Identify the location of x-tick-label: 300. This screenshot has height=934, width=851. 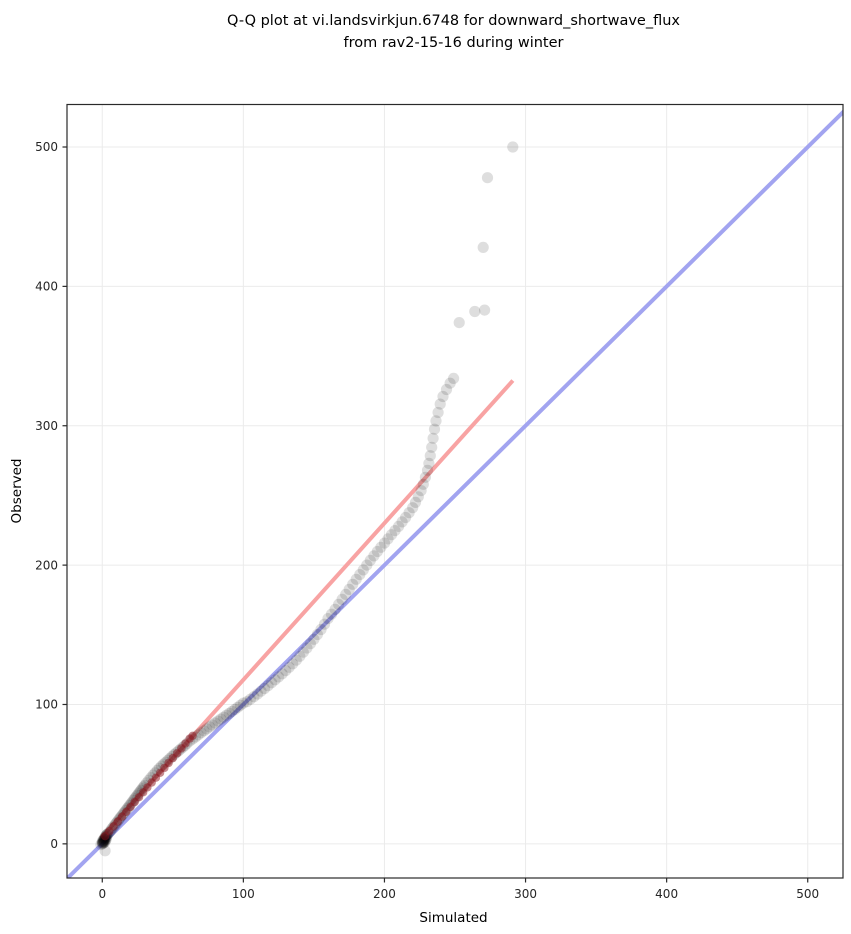
(525, 894).